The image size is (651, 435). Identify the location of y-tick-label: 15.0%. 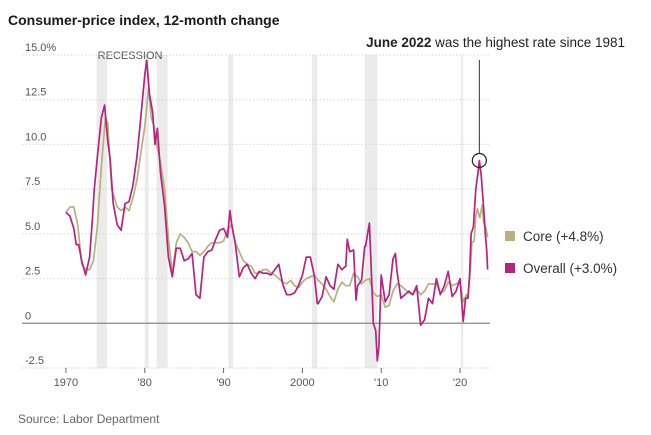
(40, 48).